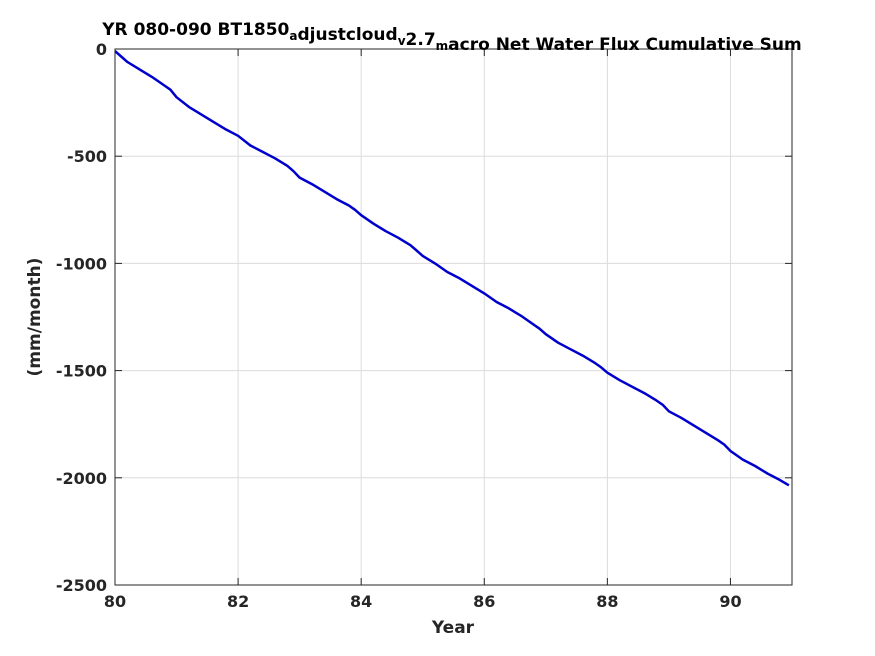  What do you see at coordinates (81, 478) in the screenshot?
I see `y-tick-label: -2000` at bounding box center [81, 478].